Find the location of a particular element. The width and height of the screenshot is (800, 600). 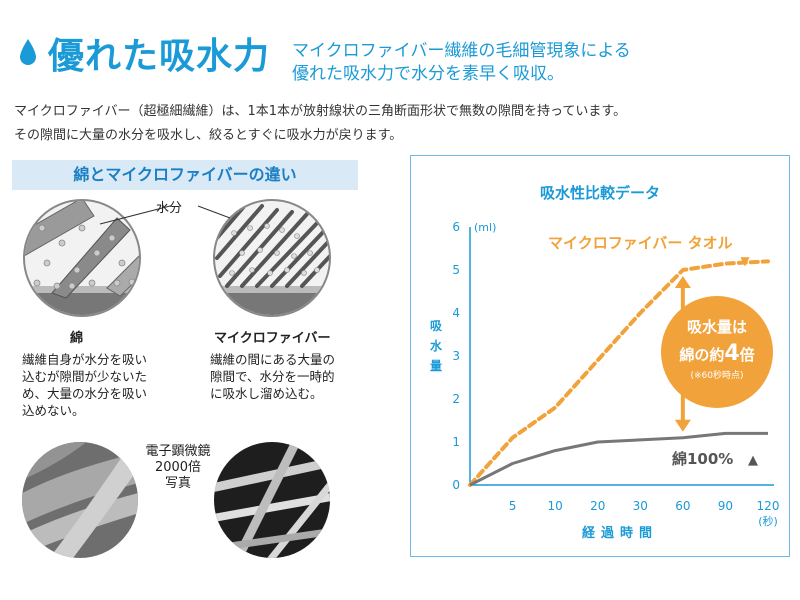

tagline-line1: マイクロファイバー繊維の毛細管現象による is located at coordinates (461, 51).